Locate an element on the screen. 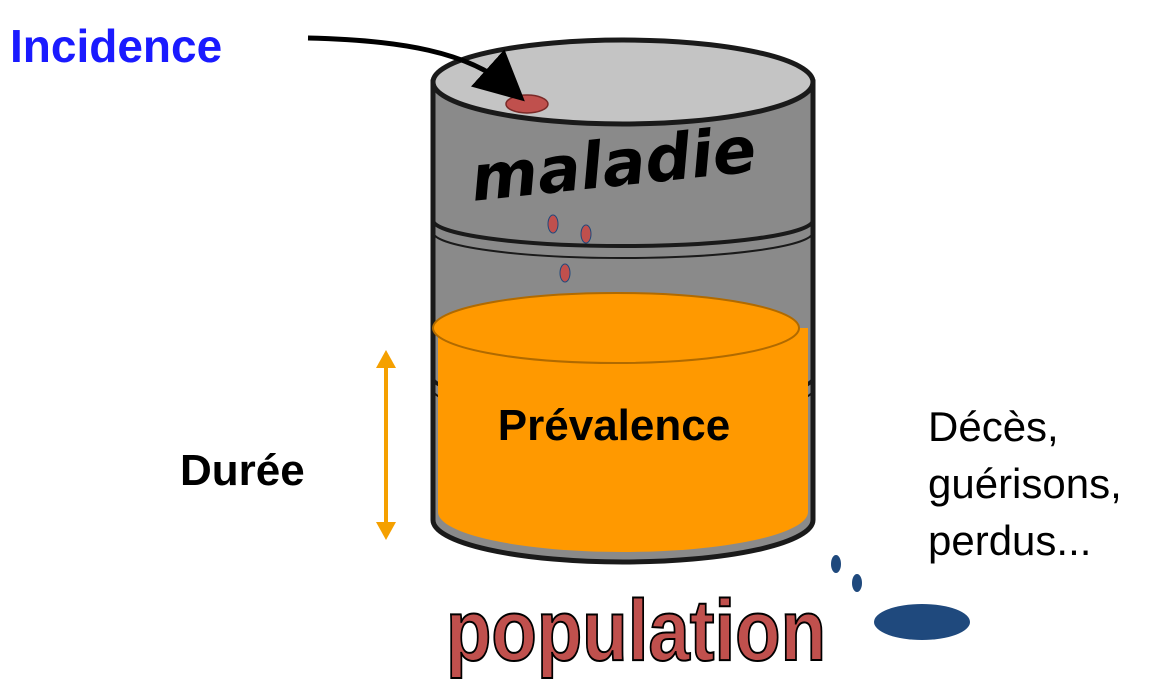  incidence-label: Incidence is located at coordinates (116, 46).